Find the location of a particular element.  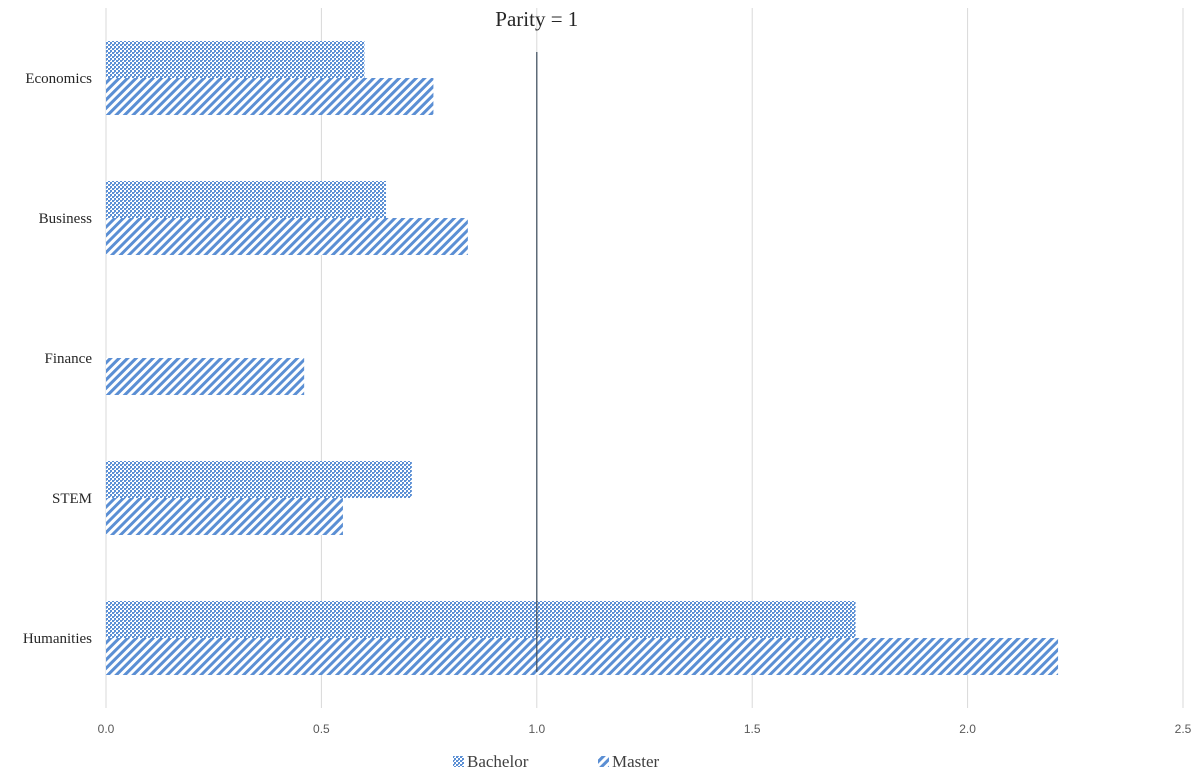

x-tick-label: 0.5 is located at coordinates (321, 729).